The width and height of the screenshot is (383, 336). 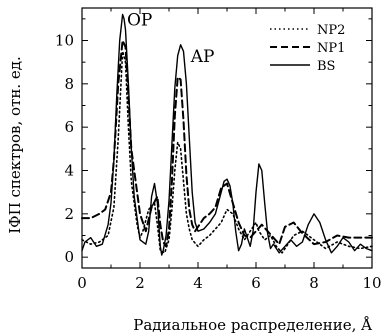 I want to click on x-tick-label: 8, so click(x=314, y=283).